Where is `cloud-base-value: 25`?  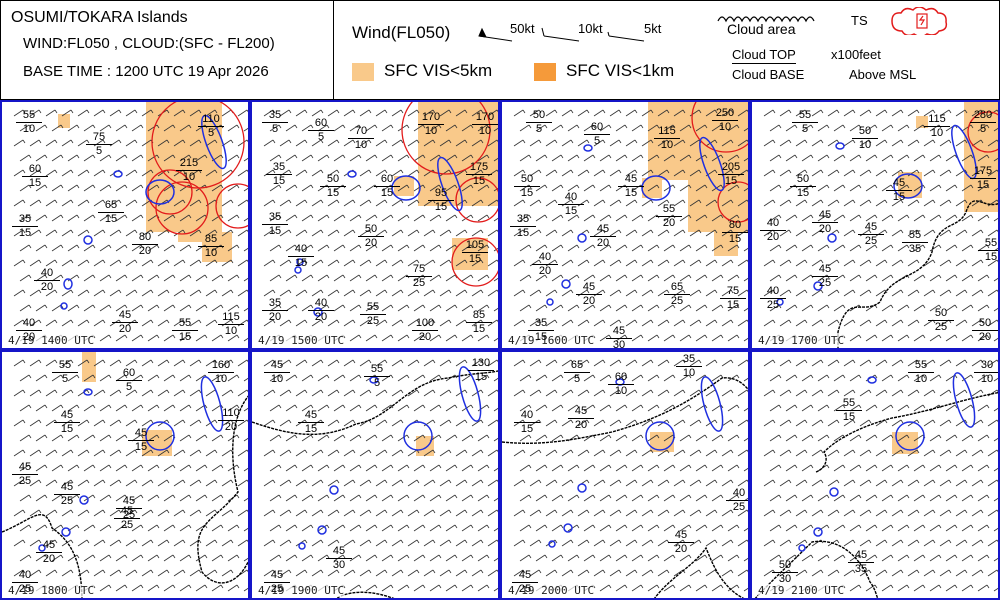
cloud-base-value: 25 is located at coordinates (871, 241).